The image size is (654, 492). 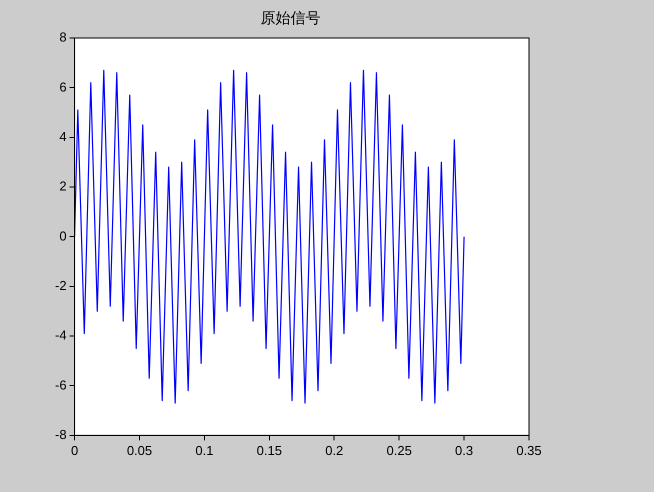 I want to click on y-tick-label: 4, so click(x=63, y=136).